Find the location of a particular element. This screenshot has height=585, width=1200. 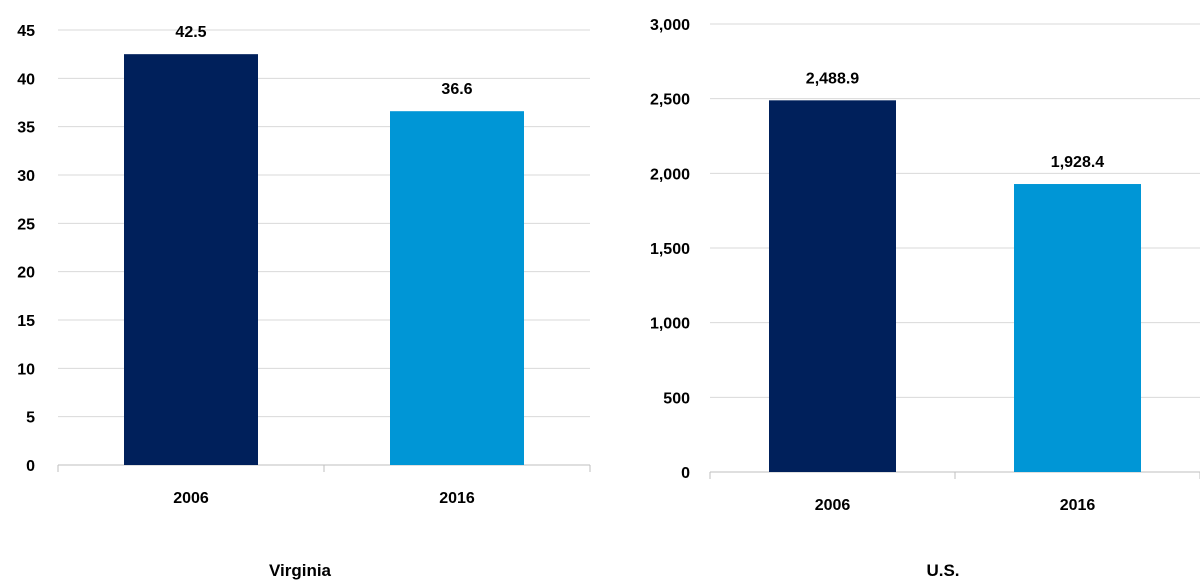

data-label: 1,928.4 is located at coordinates (1077, 162).